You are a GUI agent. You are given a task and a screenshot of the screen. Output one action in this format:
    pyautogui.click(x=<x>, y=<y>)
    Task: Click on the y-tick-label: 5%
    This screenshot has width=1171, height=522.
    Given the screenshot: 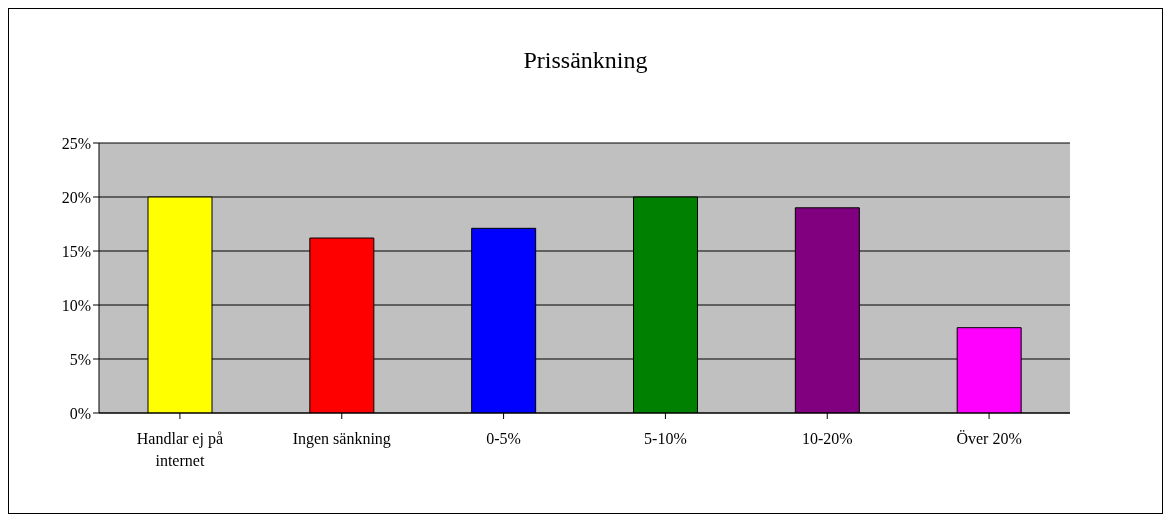 What is the action you would take?
    pyautogui.click(x=80, y=359)
    